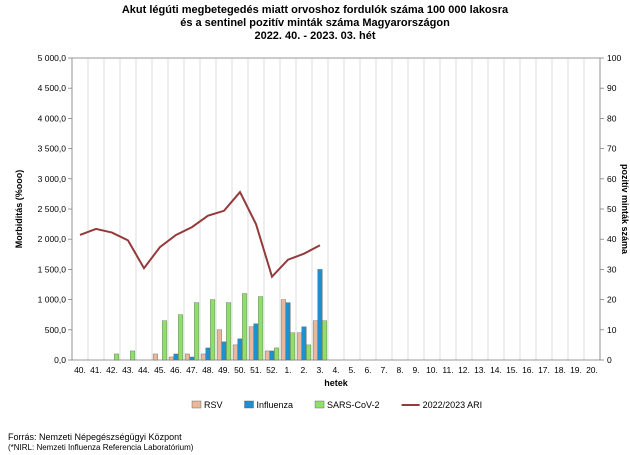  What do you see at coordinates (415, 370) in the screenshot?
I see `x-tick-label: 9.` at bounding box center [415, 370].